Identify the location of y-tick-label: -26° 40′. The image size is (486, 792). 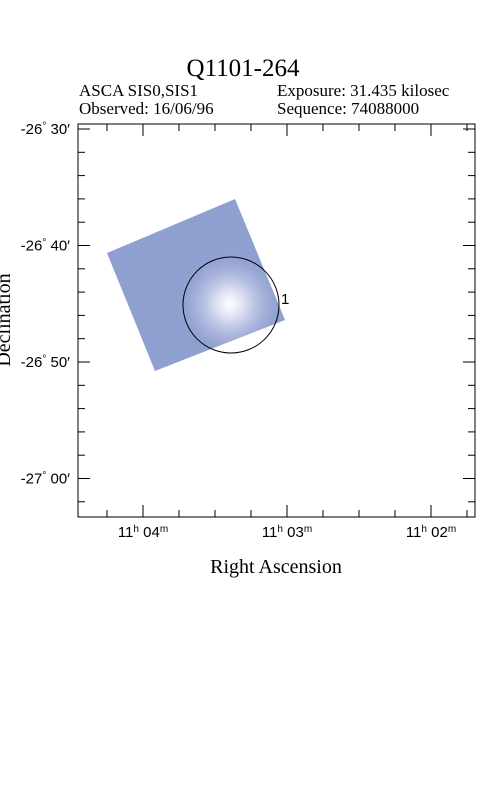
(46, 246).